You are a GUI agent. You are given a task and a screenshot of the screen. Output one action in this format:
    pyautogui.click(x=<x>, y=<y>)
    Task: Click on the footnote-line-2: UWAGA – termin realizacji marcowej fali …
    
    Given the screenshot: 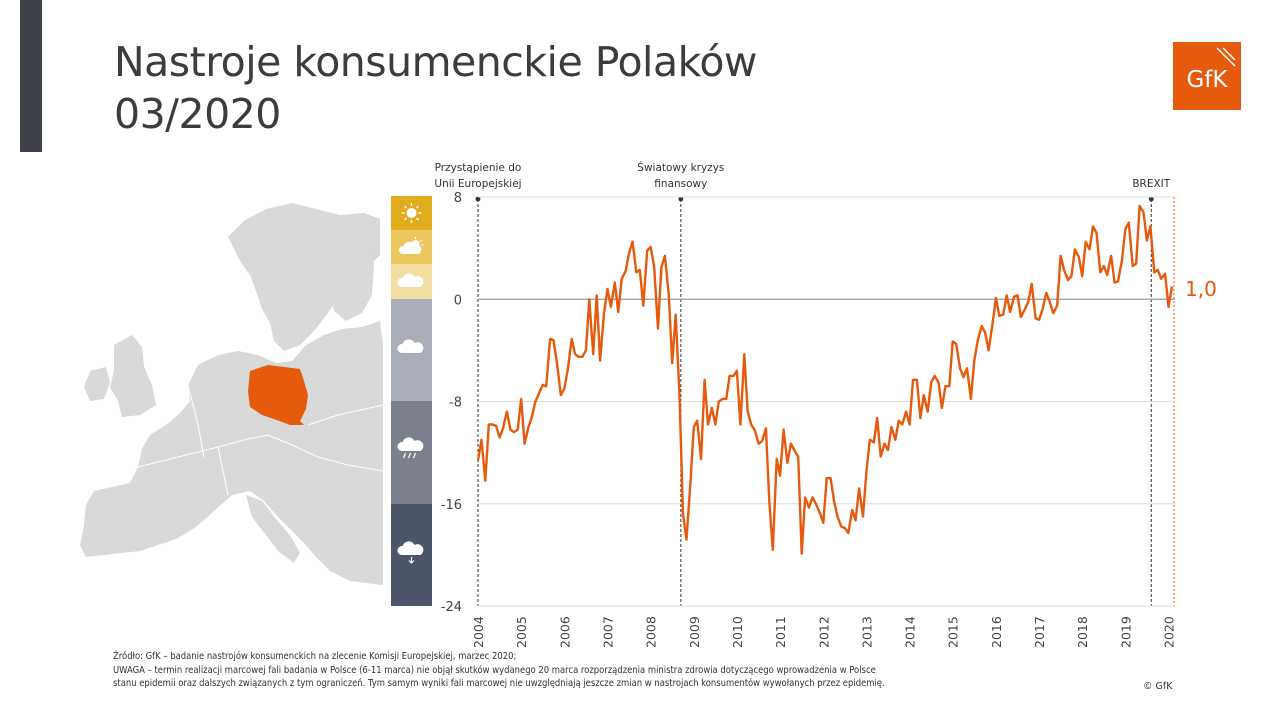 What is the action you would take?
    pyautogui.click(x=494, y=670)
    